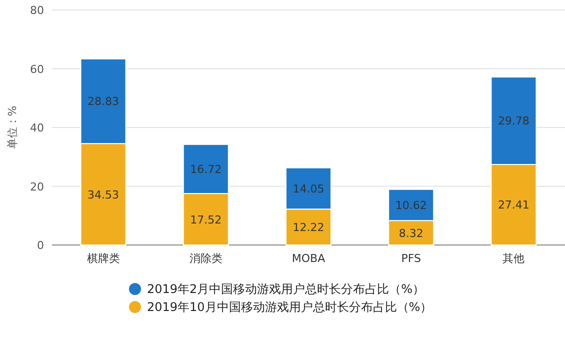 This screenshot has height=347, width=565. What do you see at coordinates (40, 245) in the screenshot?
I see `y-tick-label: 0` at bounding box center [40, 245].